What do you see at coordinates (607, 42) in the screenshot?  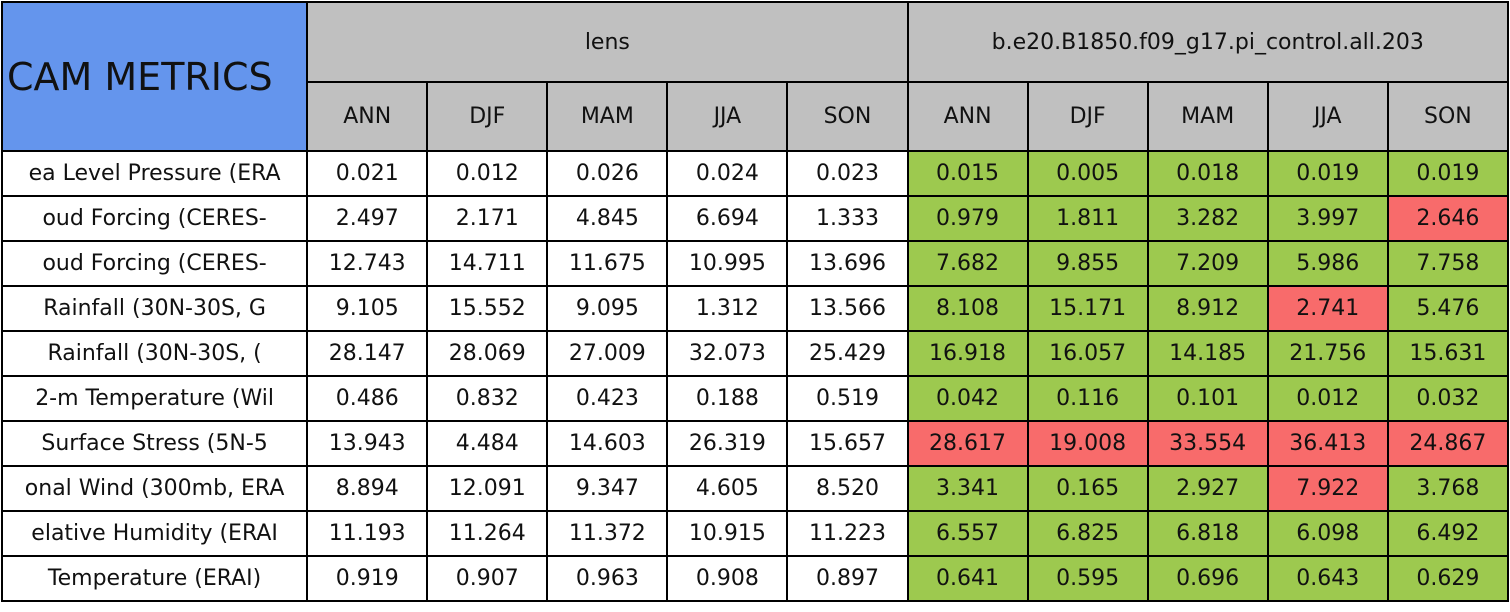 I see `group-header: lens` at bounding box center [607, 42].